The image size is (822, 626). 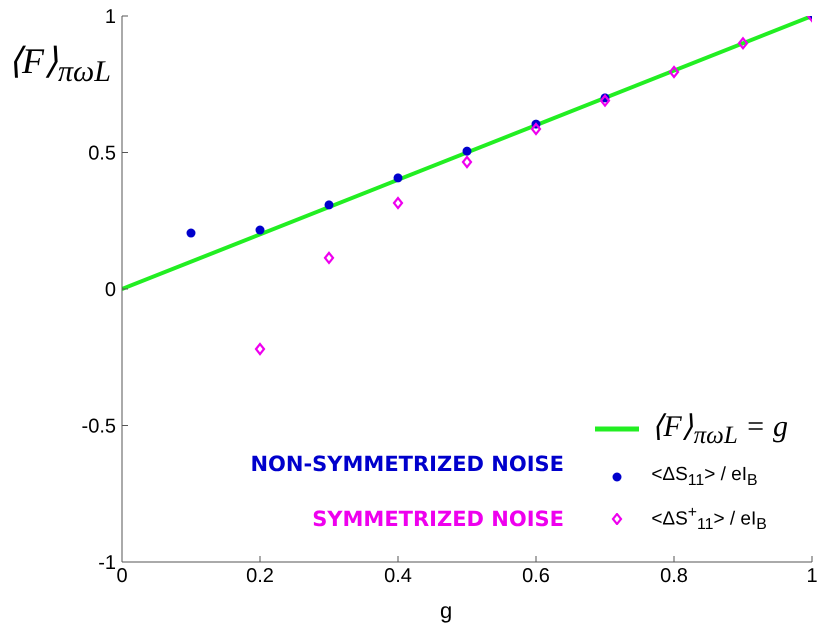 I want to click on y-tick-label: -0.5, so click(x=99, y=427).